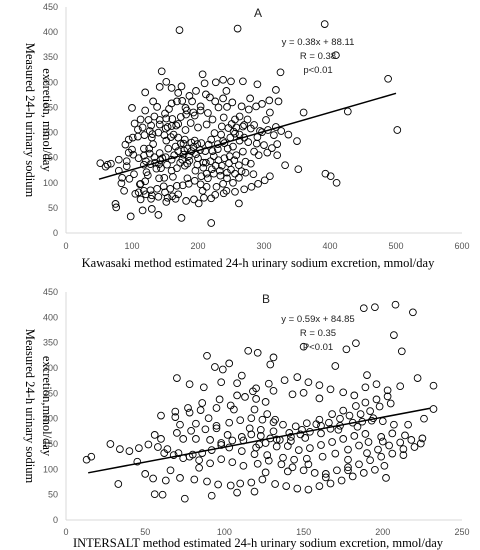 The height and width of the screenshot is (550, 480). What do you see at coordinates (47, 406) in the screenshot?
I see `y-axis-title-b: excretion,mmol/day` at bounding box center [47, 406].